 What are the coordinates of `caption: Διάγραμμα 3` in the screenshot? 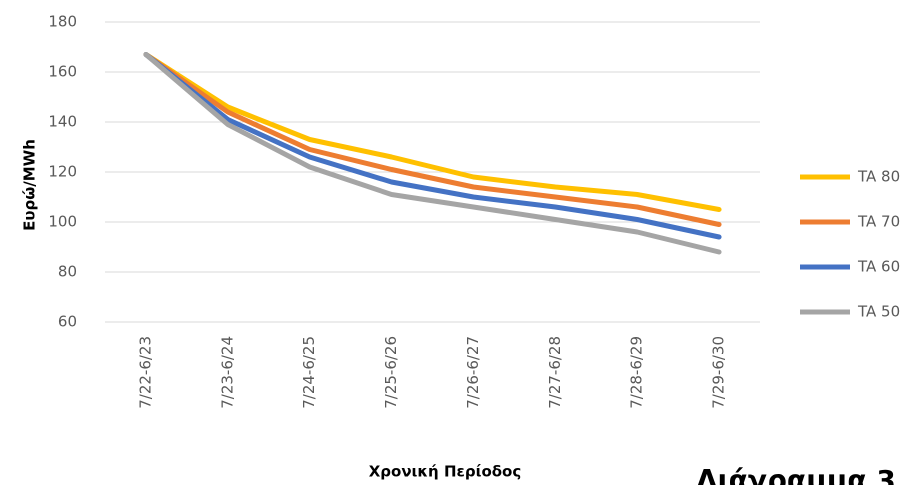 It's located at (796, 474).